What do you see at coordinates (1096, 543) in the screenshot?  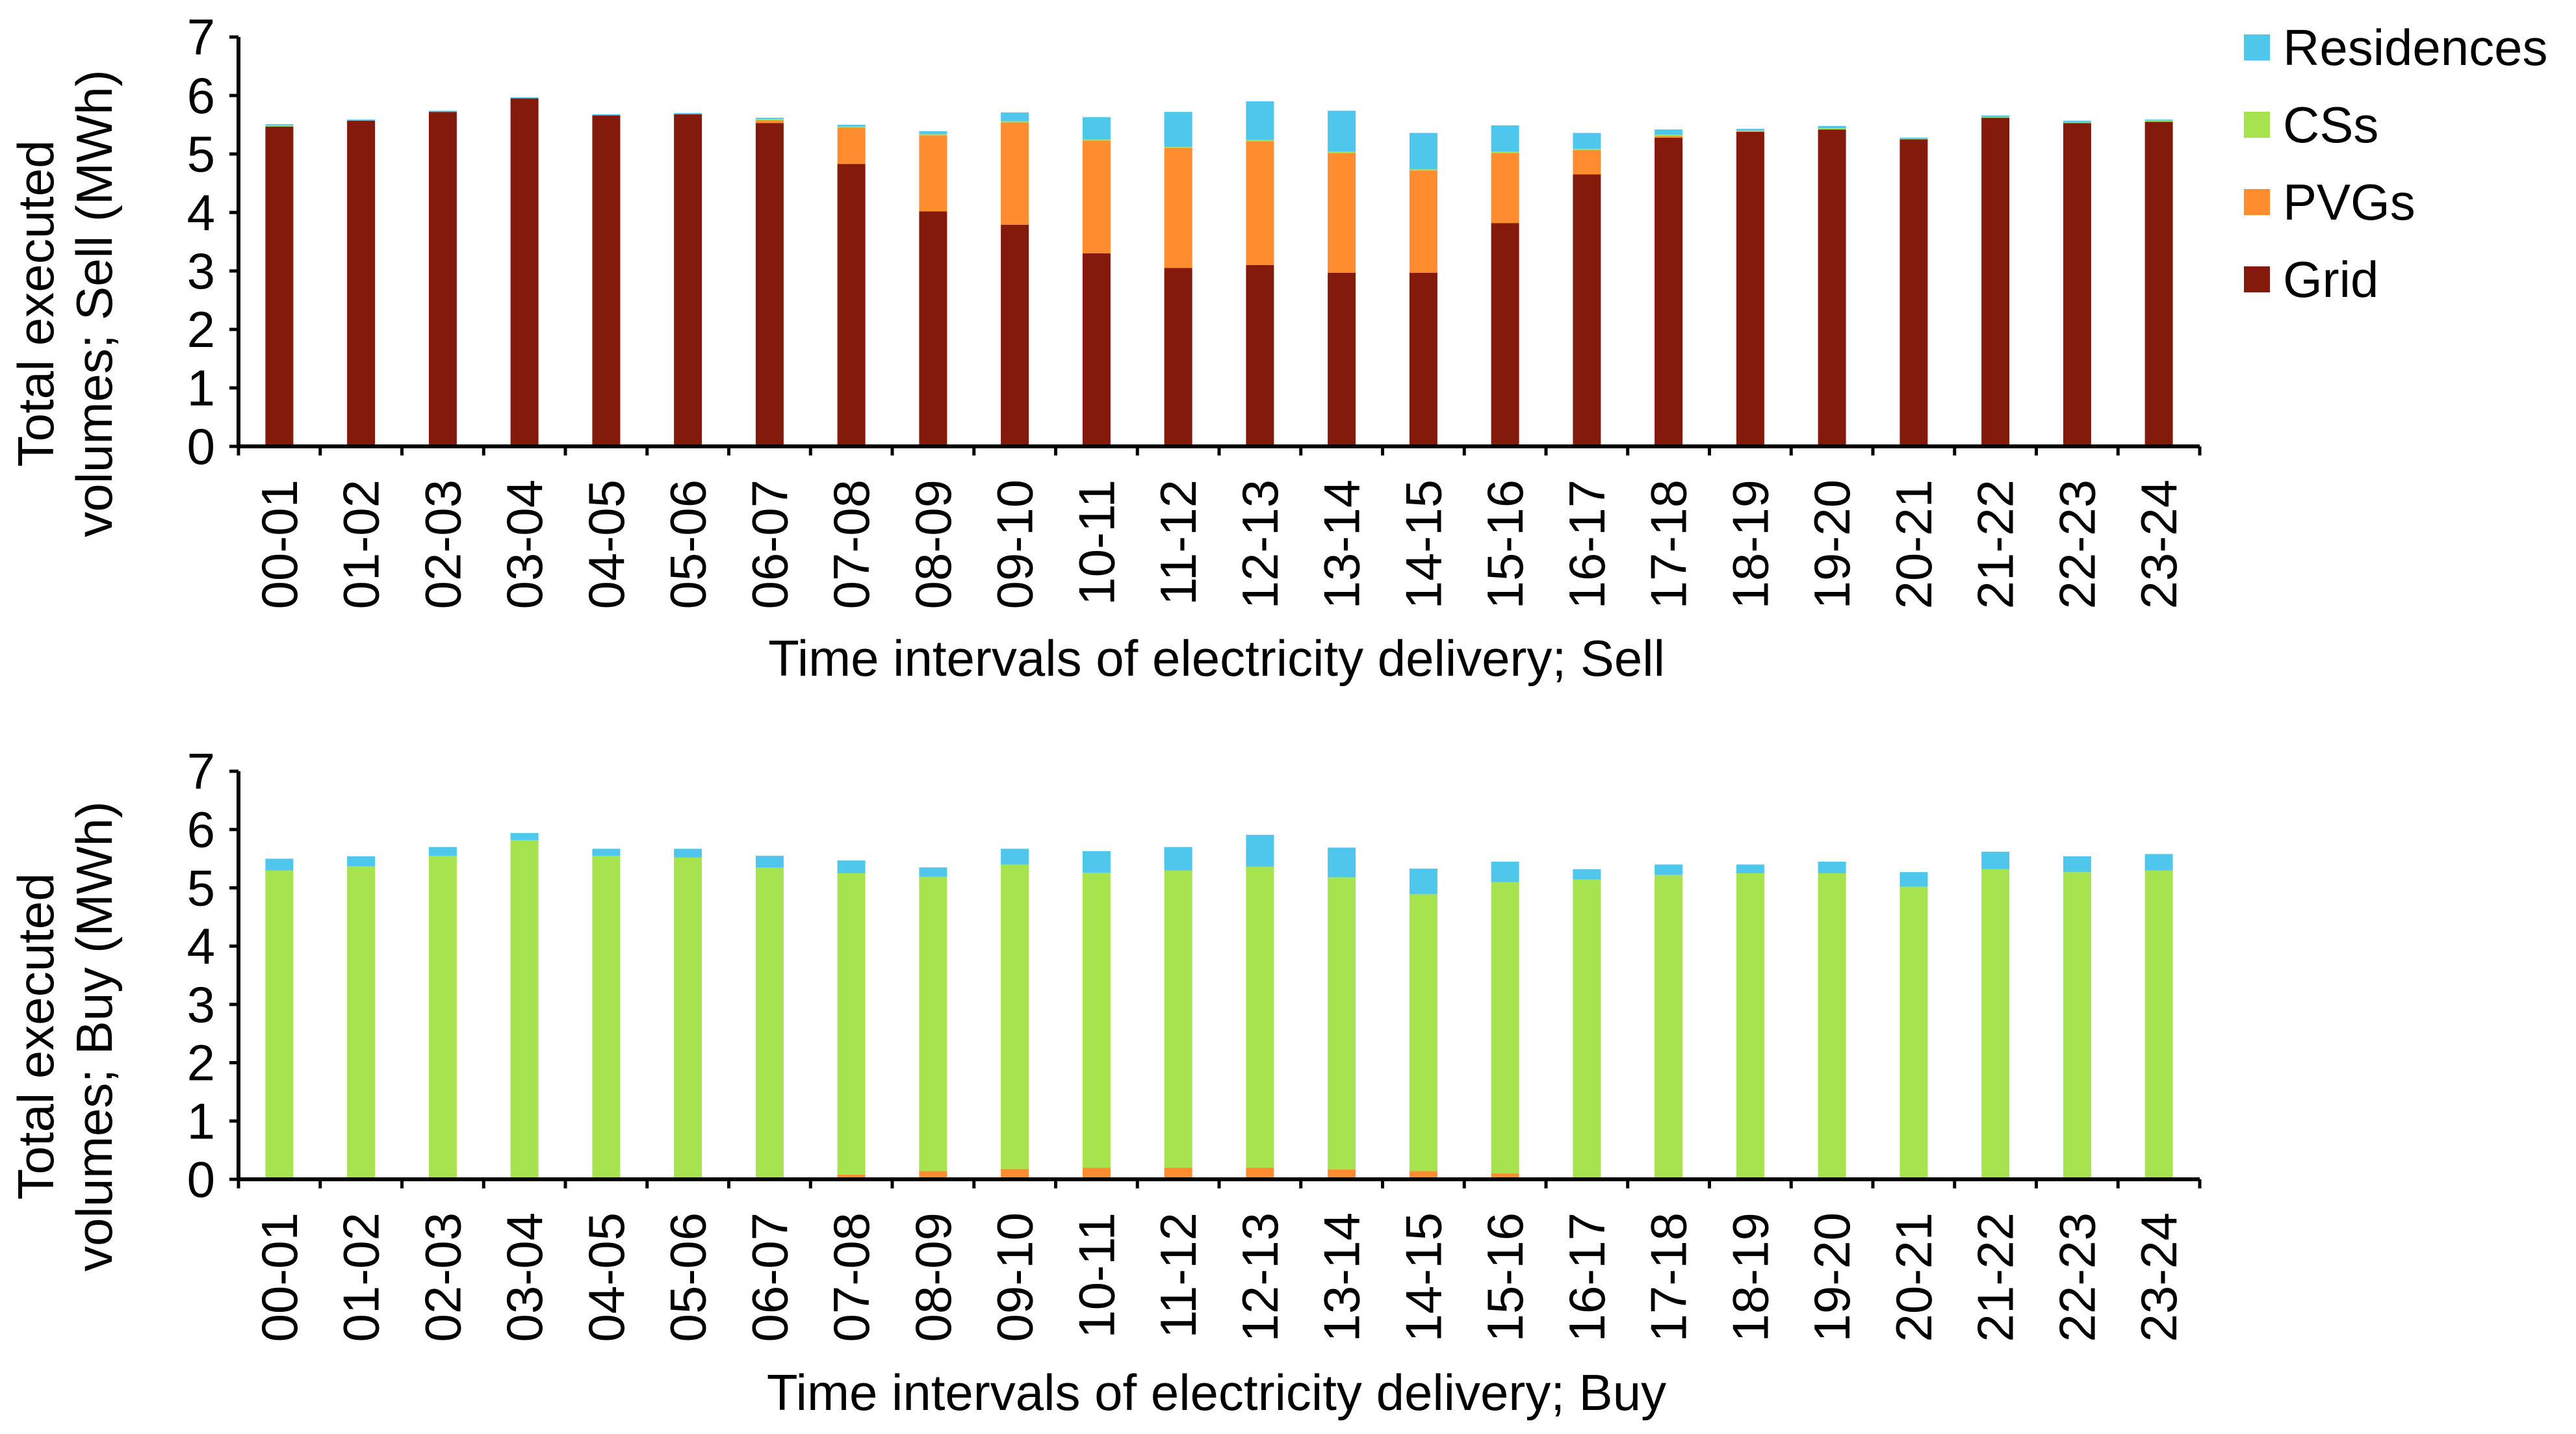 I see `sell-x-tick-label-10-11: 10-11` at bounding box center [1096, 543].